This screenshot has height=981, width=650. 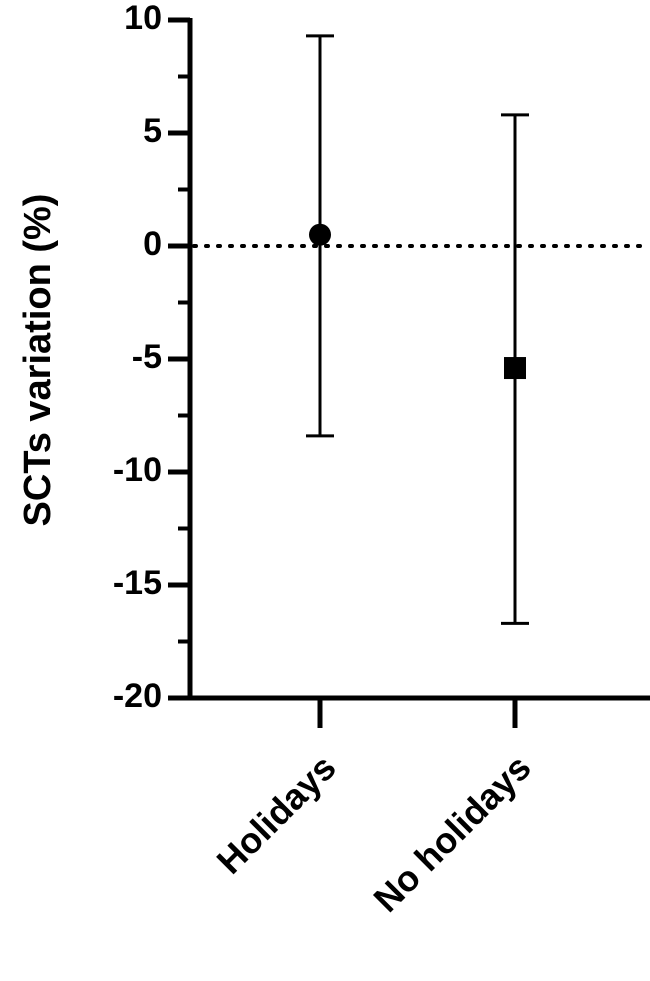 What do you see at coordinates (137, 470) in the screenshot?
I see `y-tick-label: -10` at bounding box center [137, 470].